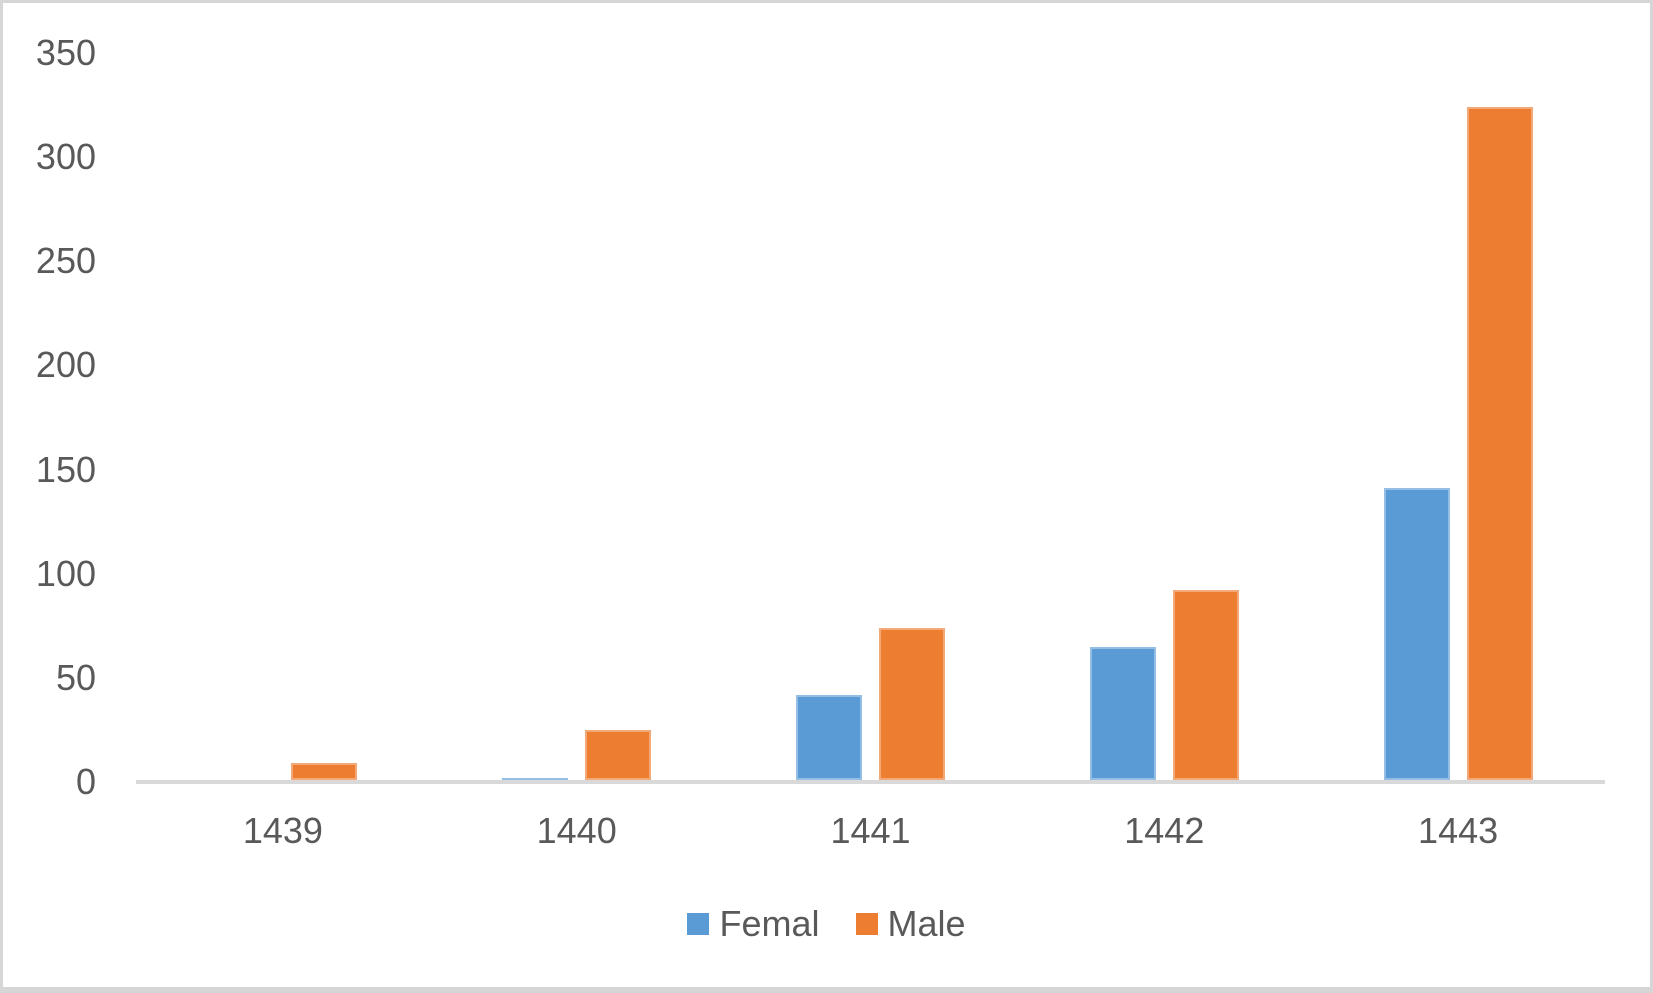 This screenshot has height=993, width=1653. What do you see at coordinates (65, 365) in the screenshot?
I see `y-tick-label: 200` at bounding box center [65, 365].